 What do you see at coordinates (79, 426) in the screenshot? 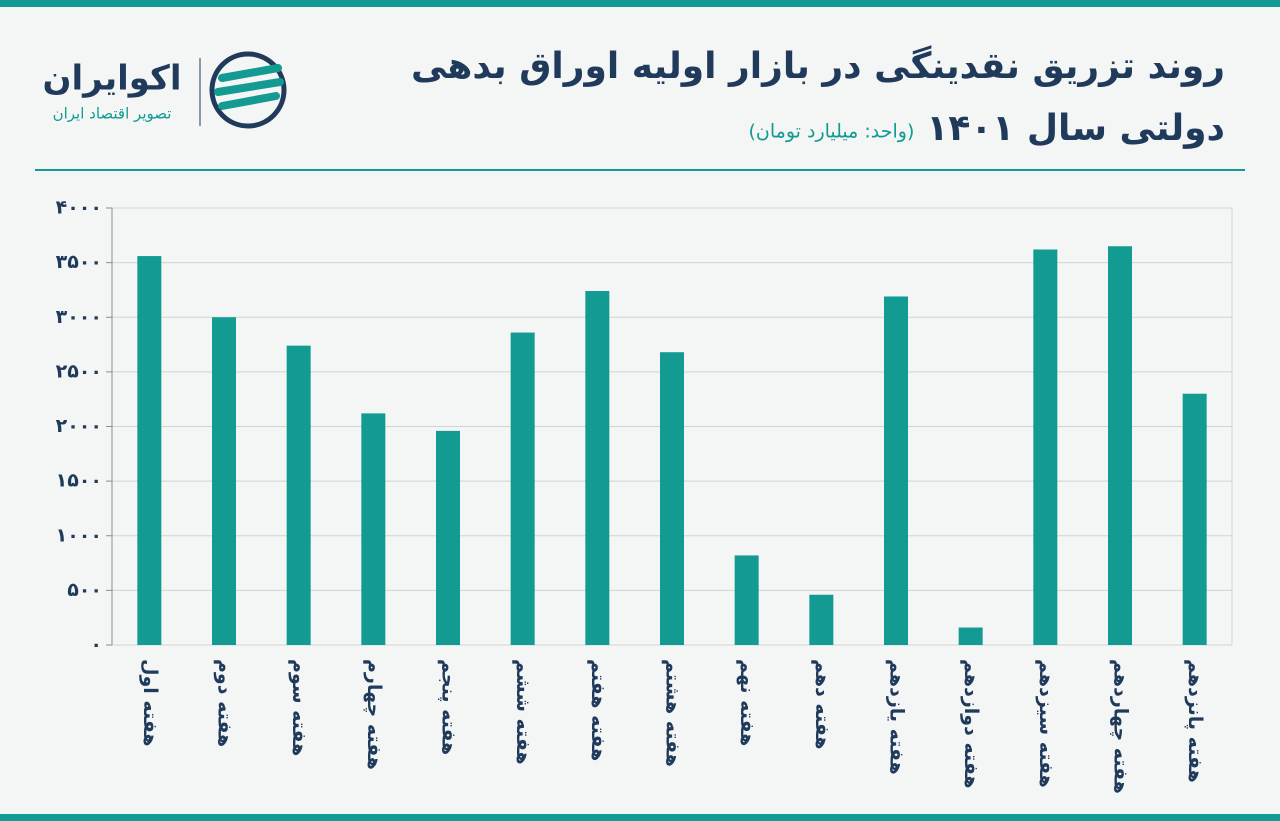
I see `y-tick-label: ۲۰۰۰` at bounding box center [79, 426].